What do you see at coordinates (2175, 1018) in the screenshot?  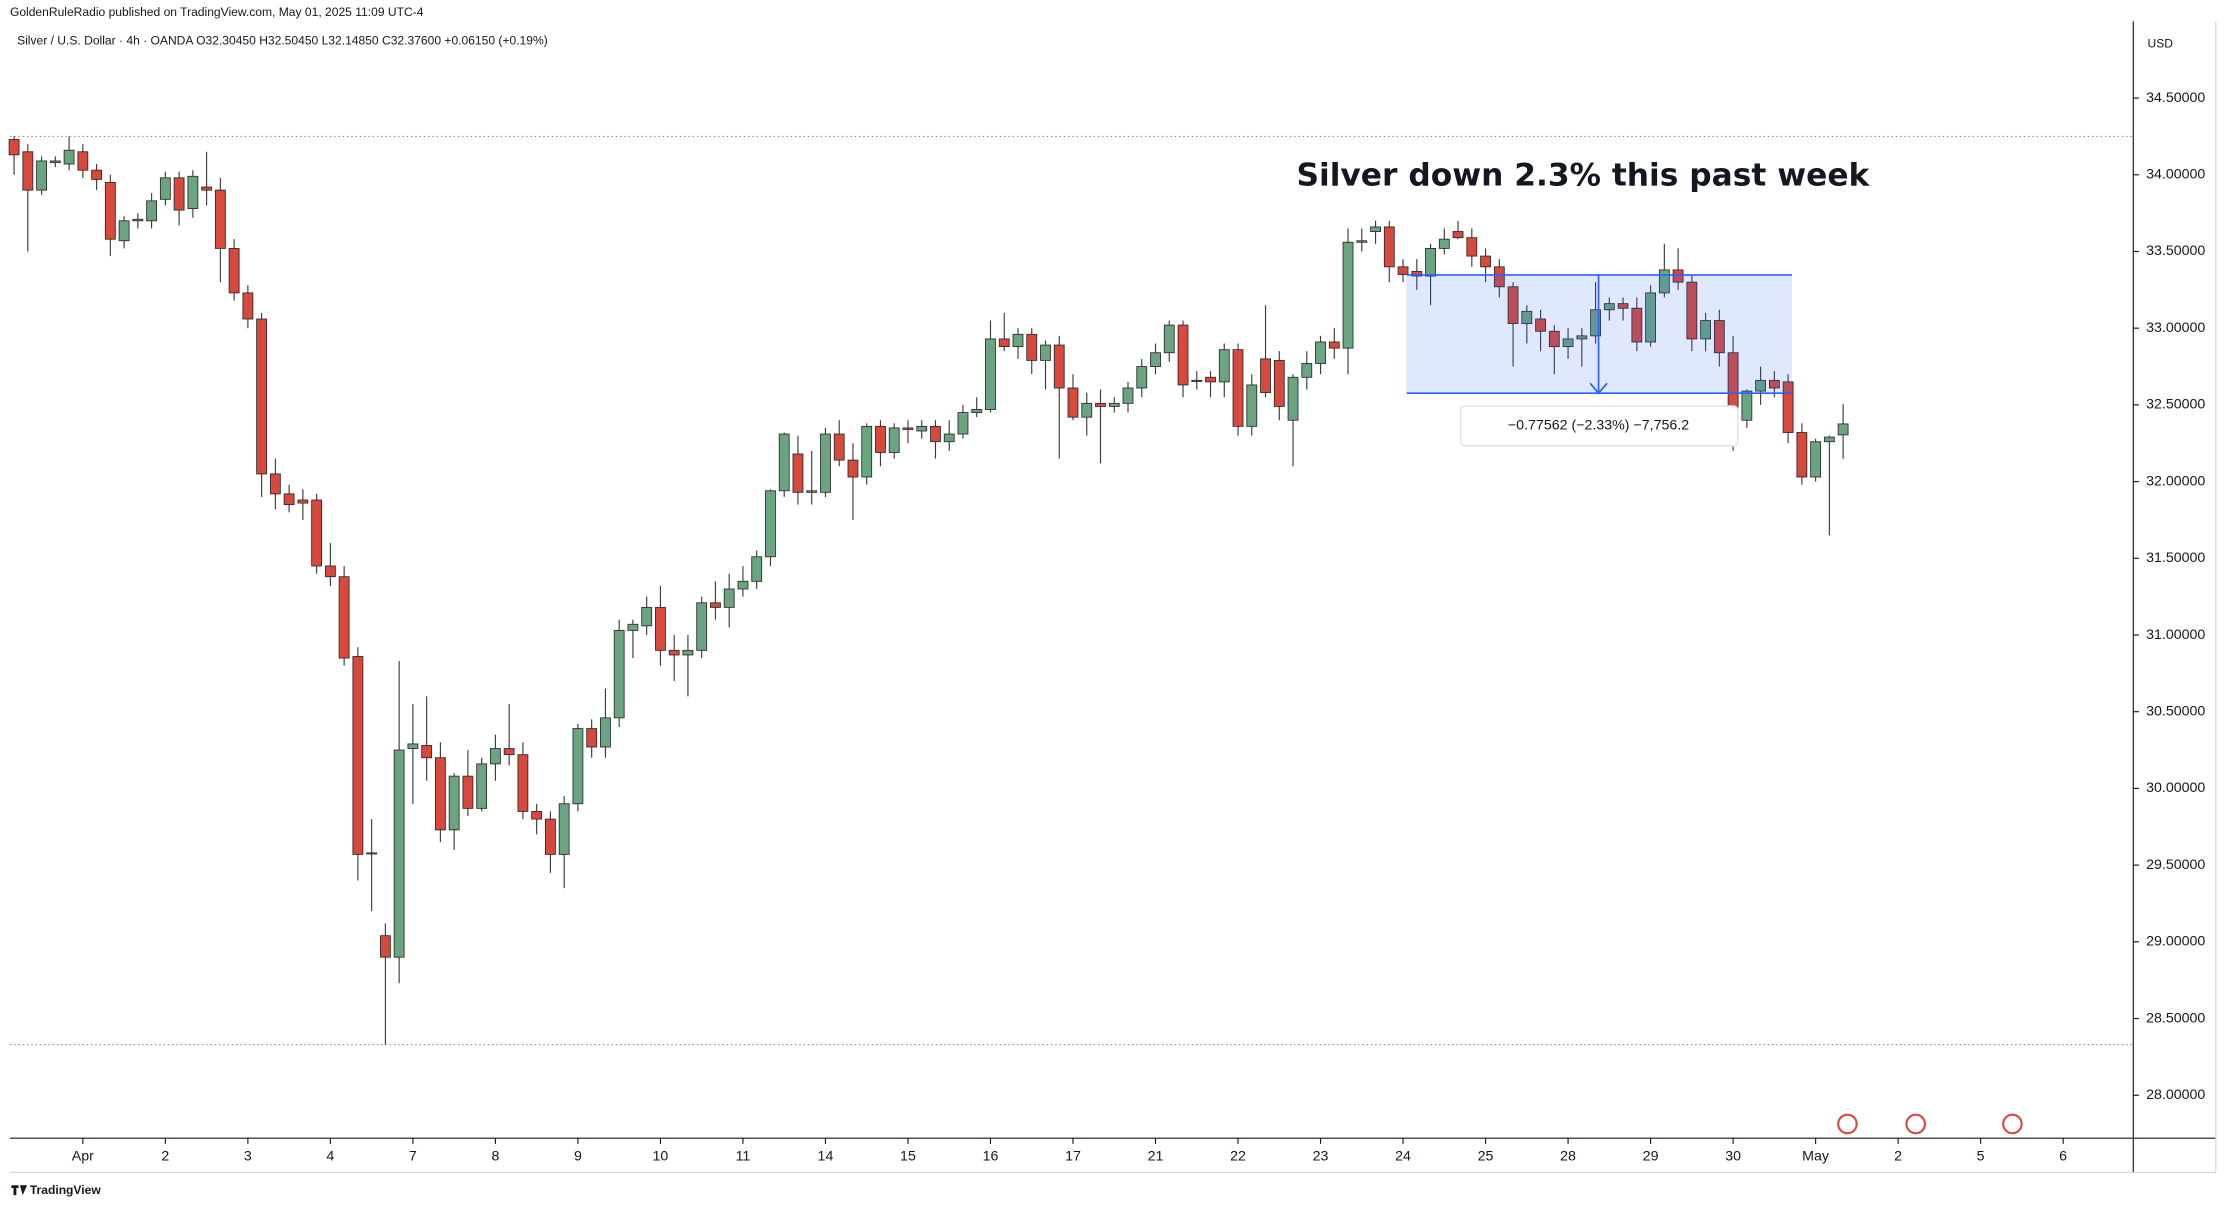 I see `y-tick-label: 28.50000` at bounding box center [2175, 1018].